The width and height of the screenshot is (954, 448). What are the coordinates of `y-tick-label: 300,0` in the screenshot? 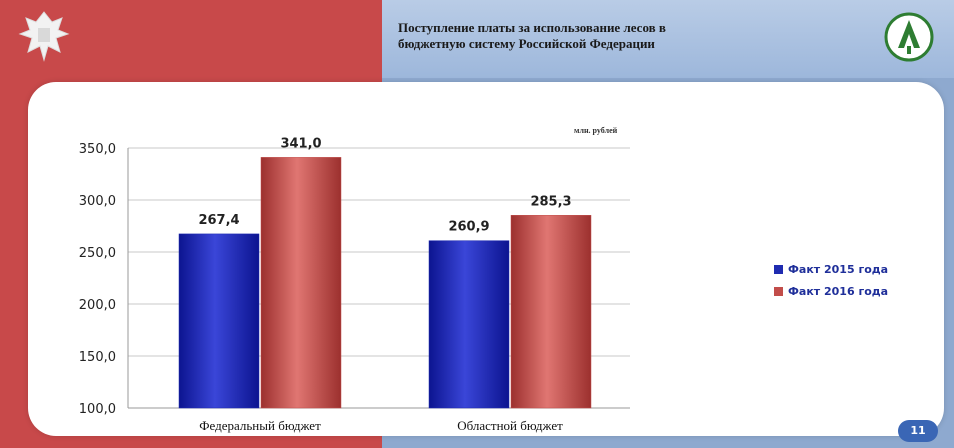 It's located at (97, 201).